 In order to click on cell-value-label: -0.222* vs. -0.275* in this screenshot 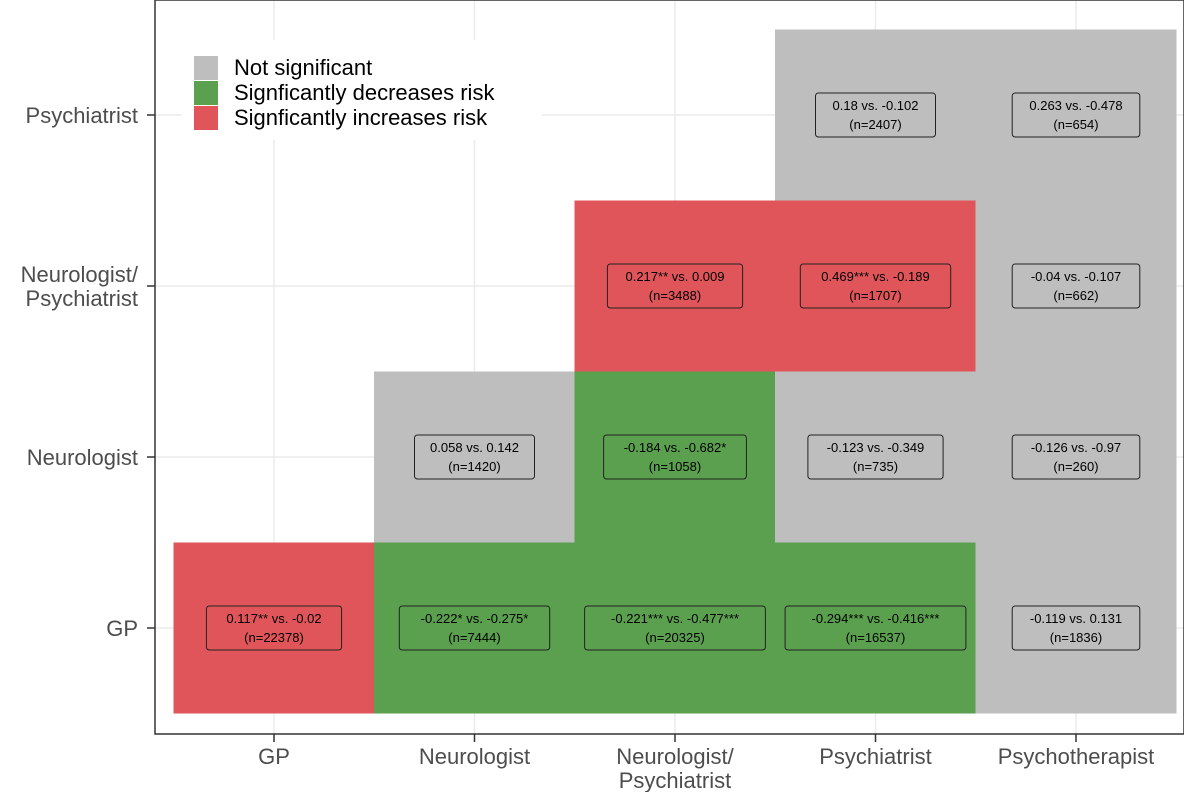, I will do `click(475, 618)`.